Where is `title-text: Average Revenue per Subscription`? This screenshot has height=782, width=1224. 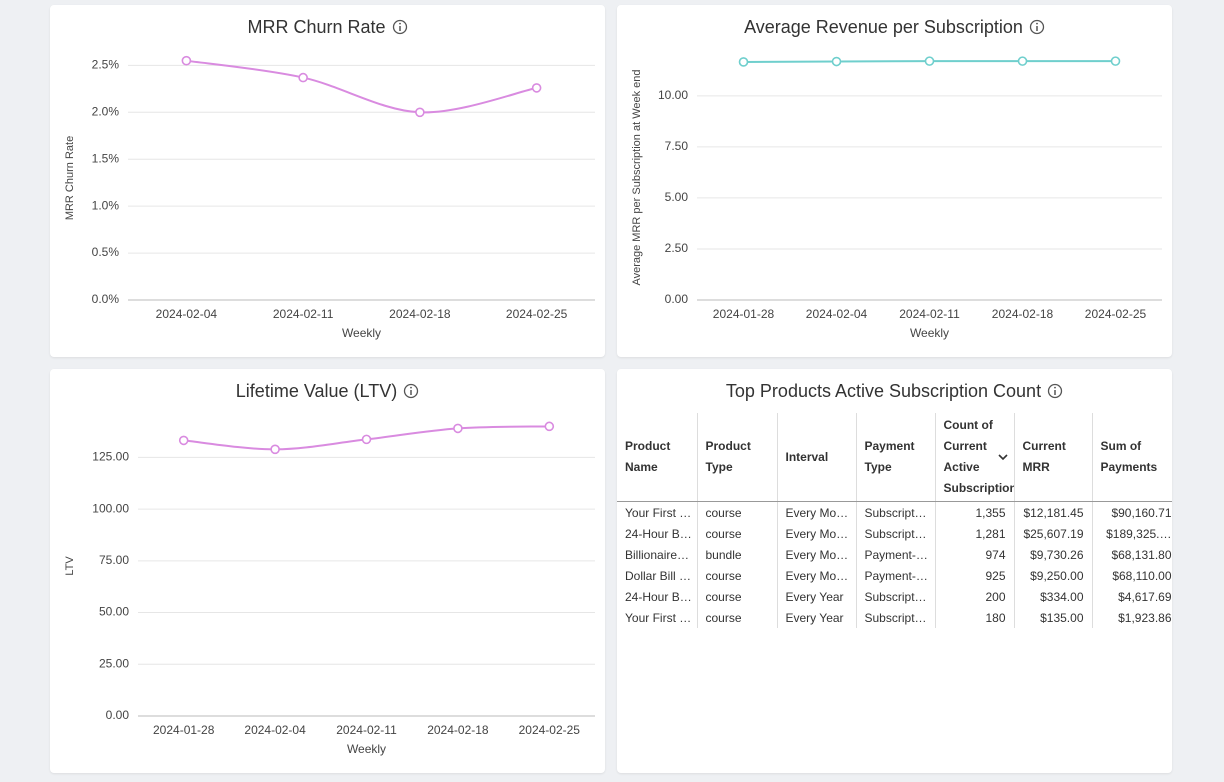 title-text: Average Revenue per Subscription is located at coordinates (883, 27).